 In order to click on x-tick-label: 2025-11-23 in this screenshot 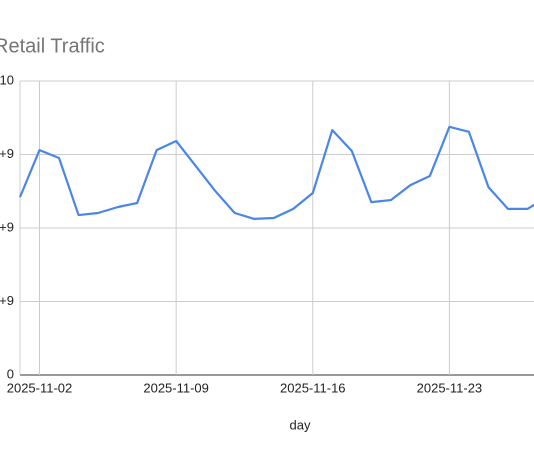, I will do `click(450, 387)`.